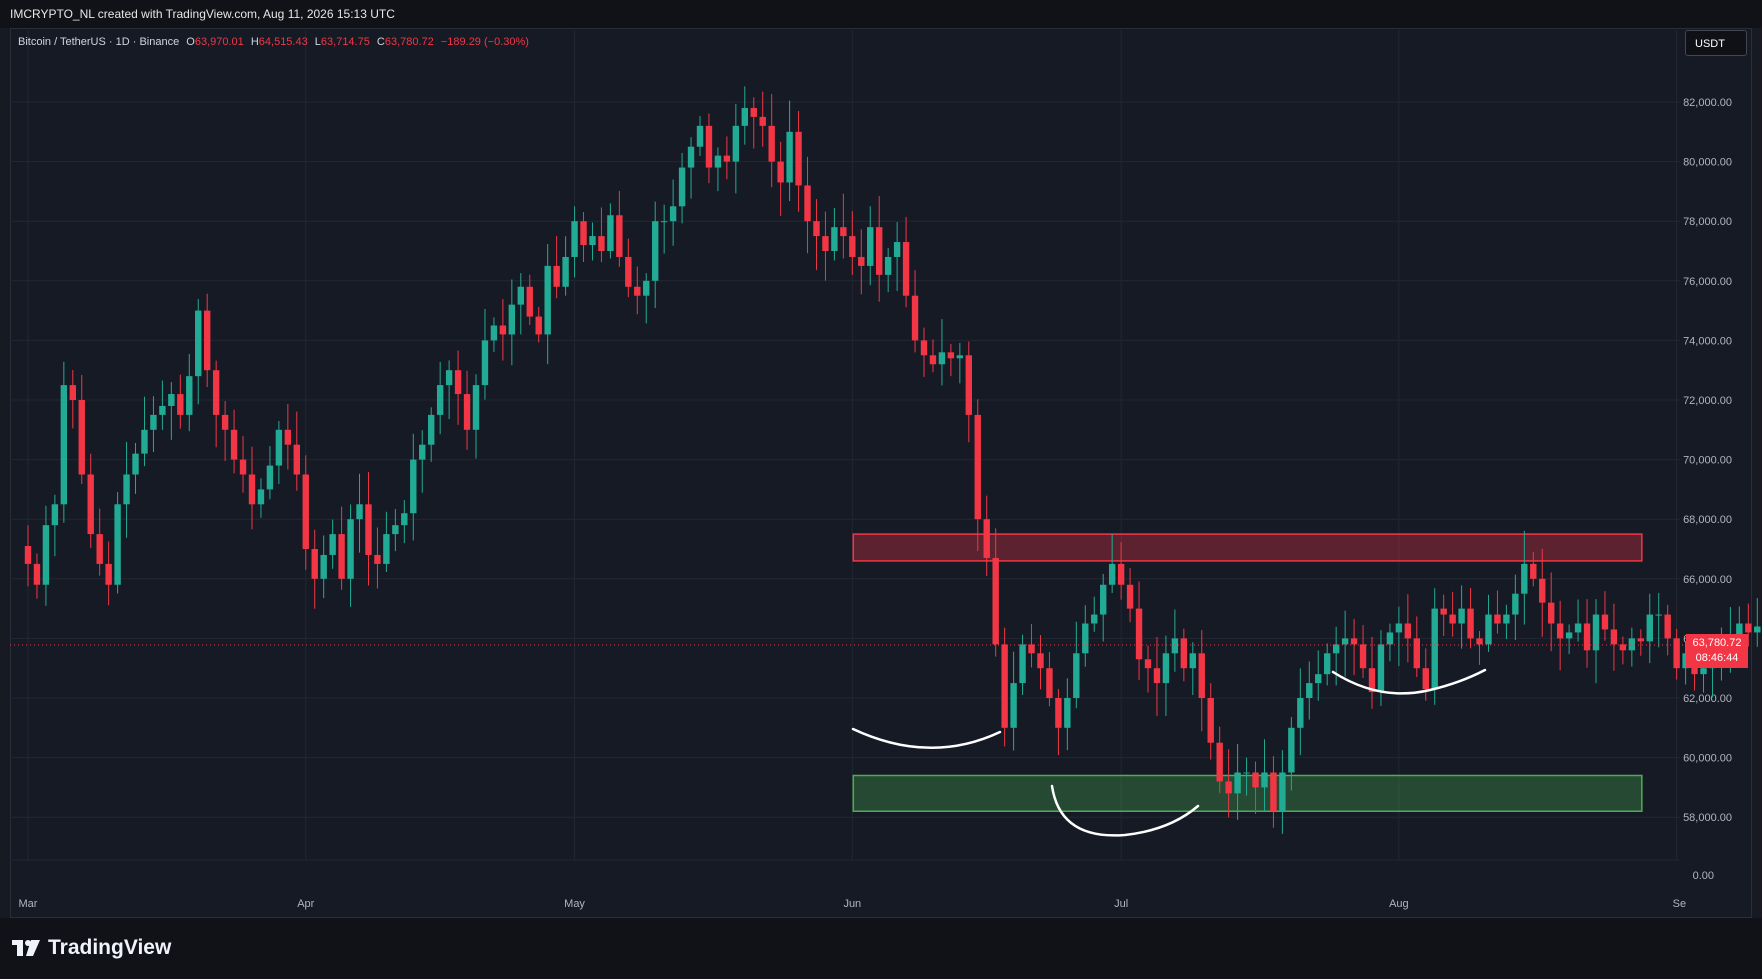  What do you see at coordinates (1716, 43) in the screenshot?
I see `currency-selector: USDT` at bounding box center [1716, 43].